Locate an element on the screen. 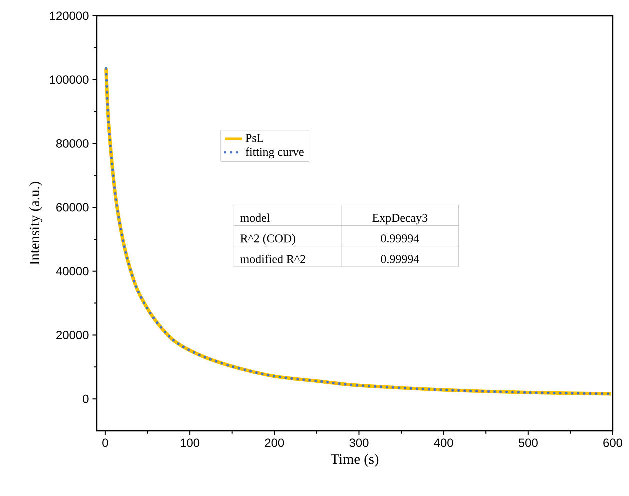 Image resolution: width=629 pixels, height=496 pixels. legend-label: fitting curve is located at coordinates (275, 153).